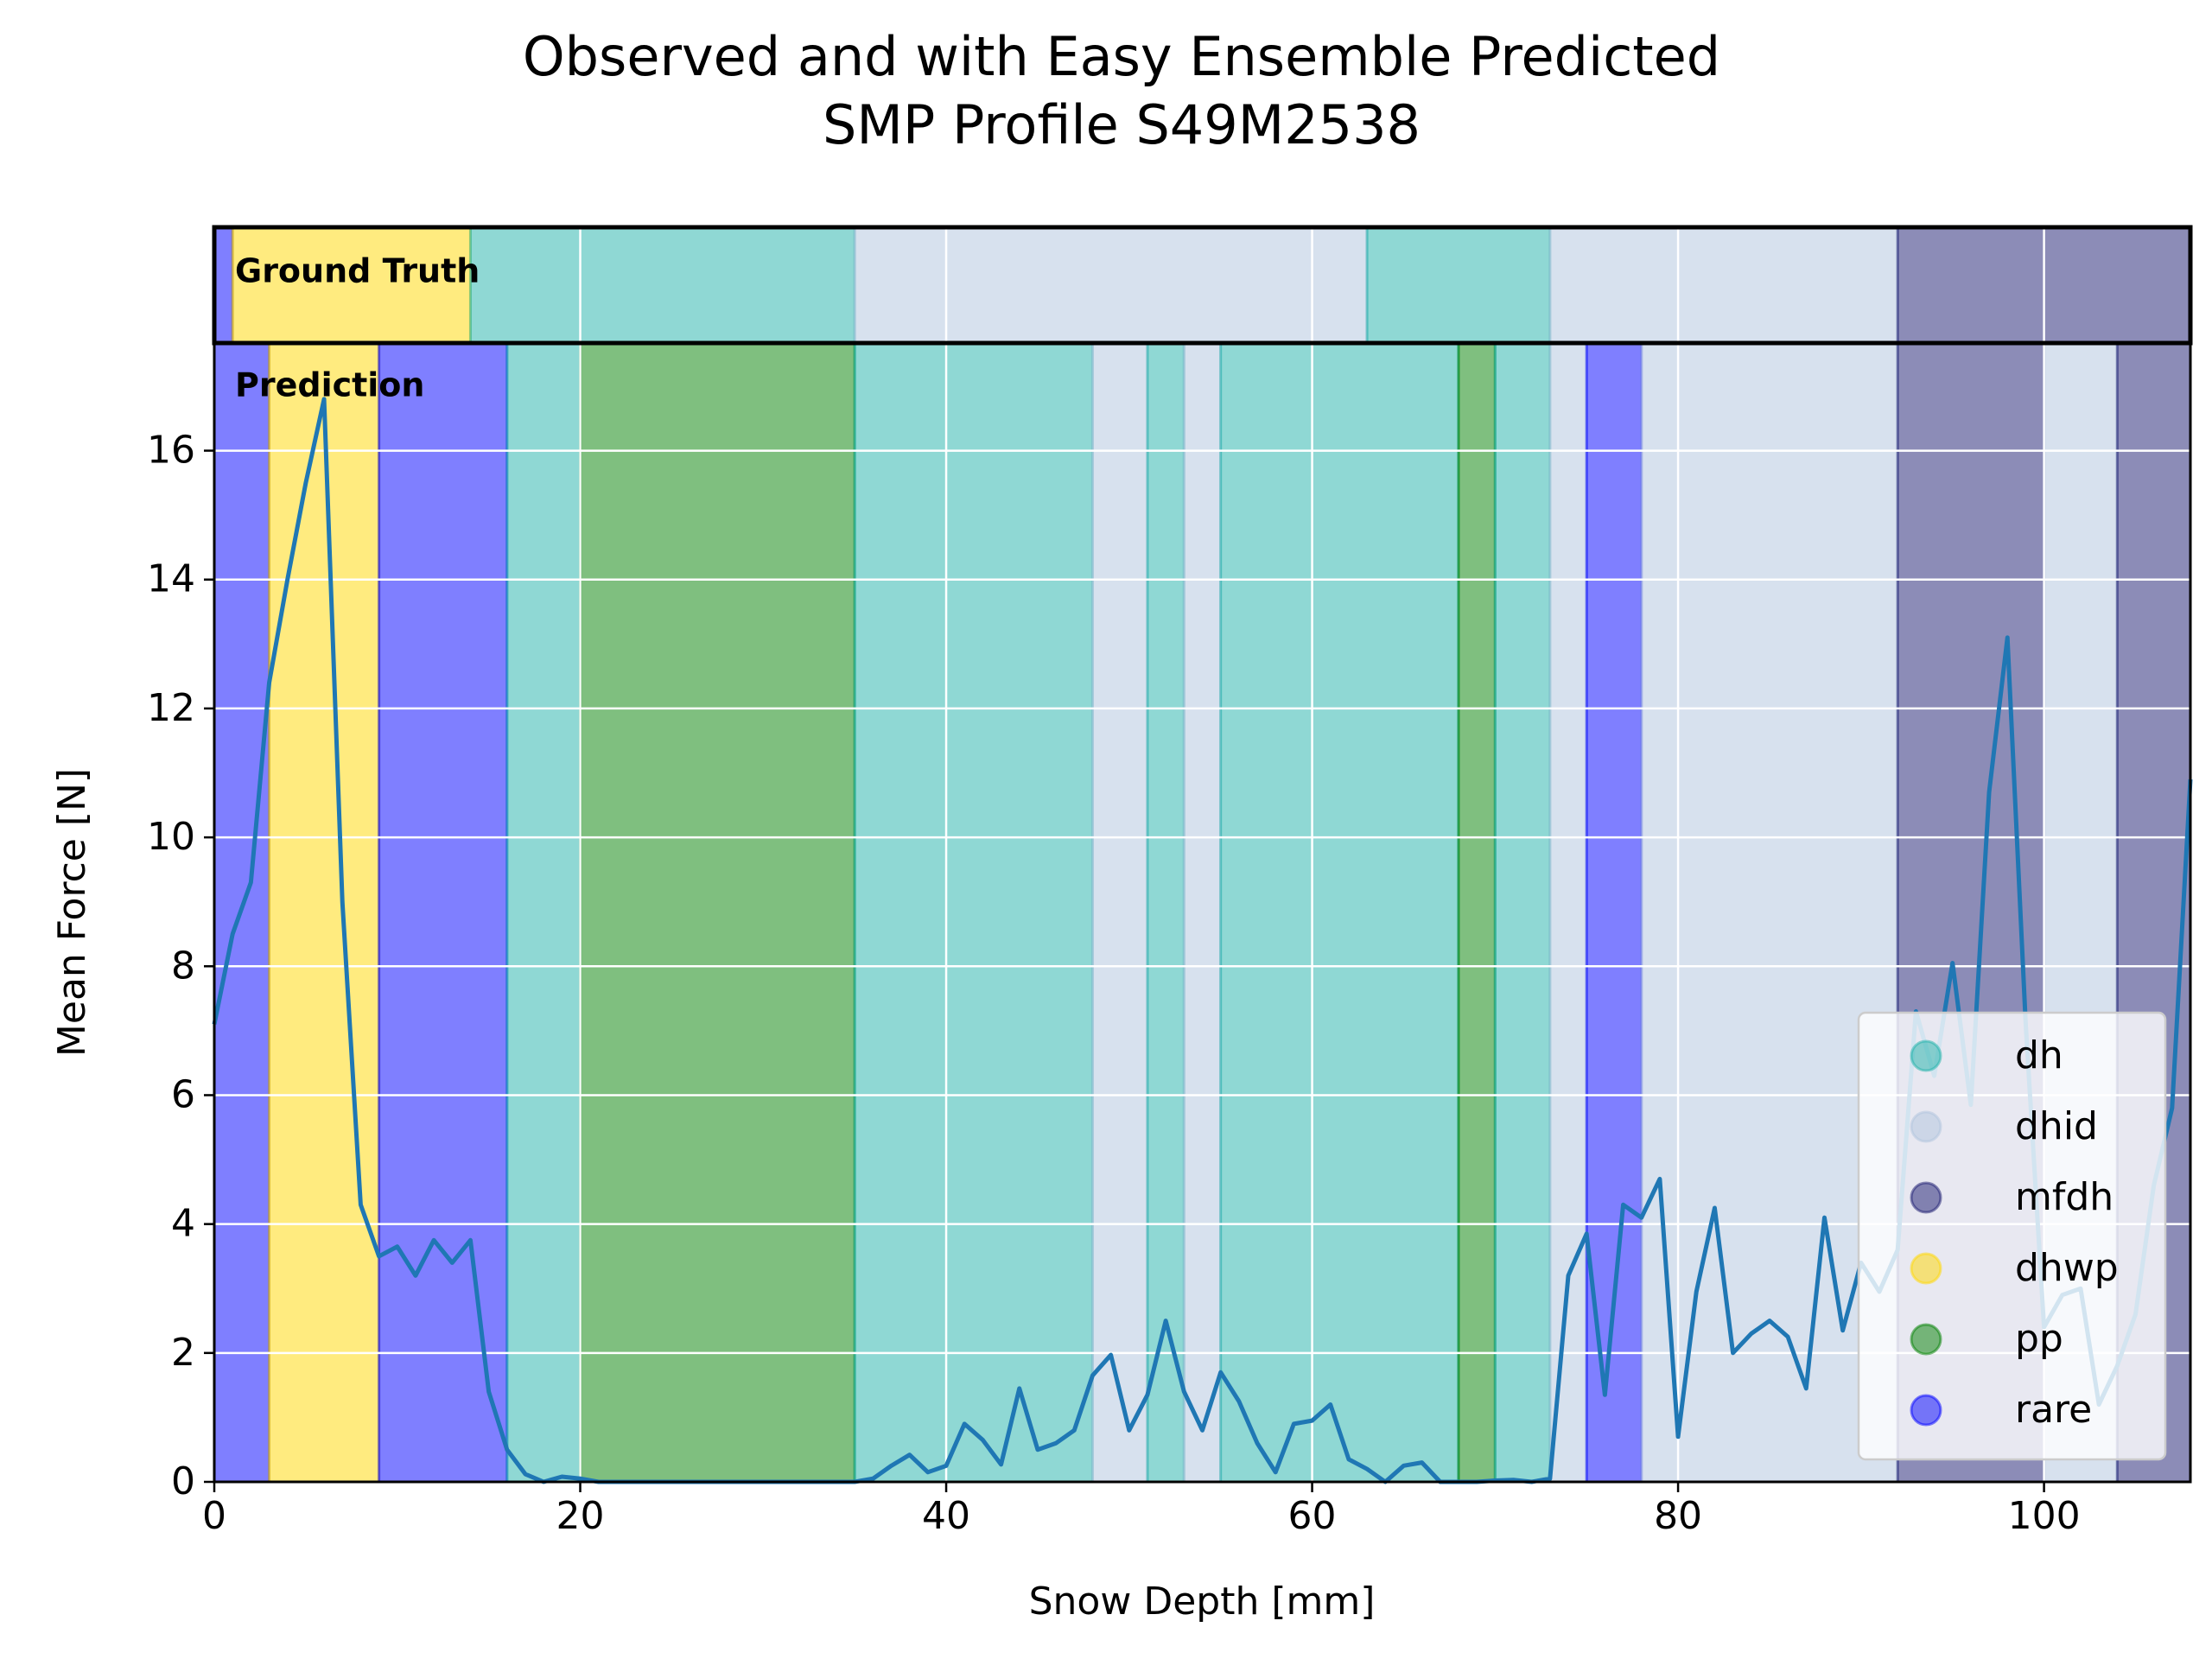 The height and width of the screenshot is (1659, 2212). I want to click on y-tick-label: 2, so click(183, 1353).